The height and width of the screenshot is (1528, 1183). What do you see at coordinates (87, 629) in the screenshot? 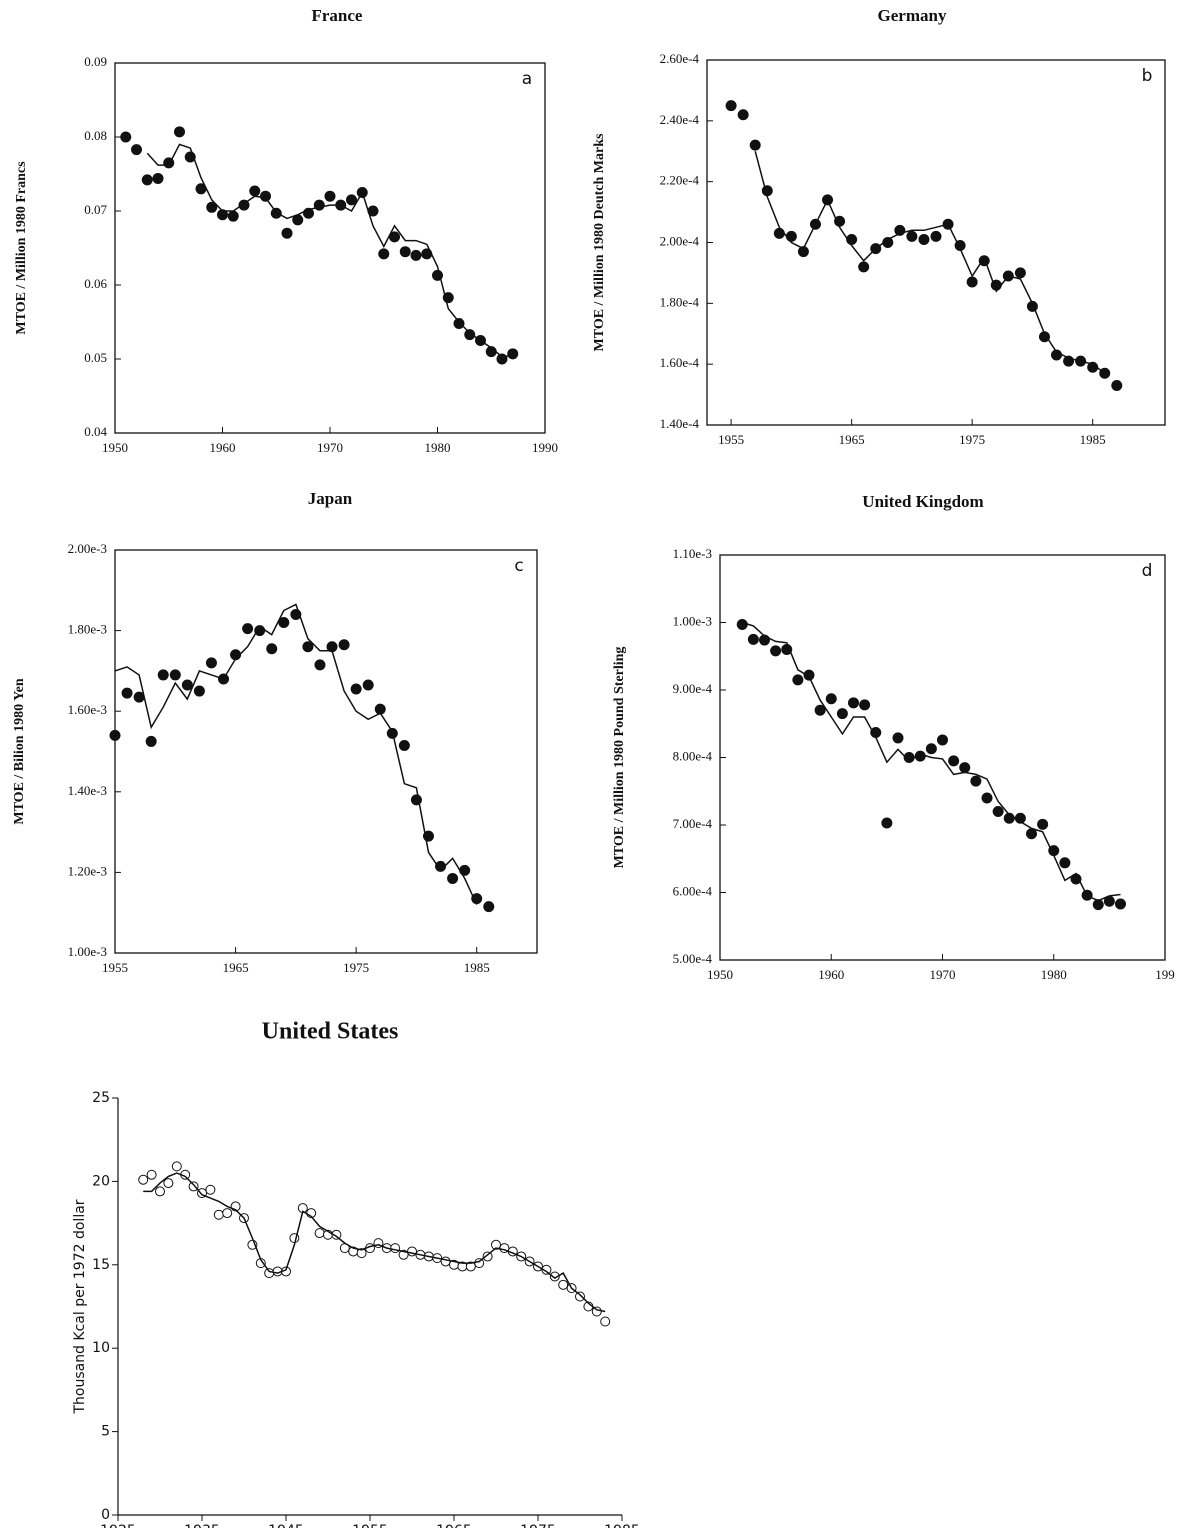
I see `y-tick-label: 1.80e-3` at bounding box center [87, 629].